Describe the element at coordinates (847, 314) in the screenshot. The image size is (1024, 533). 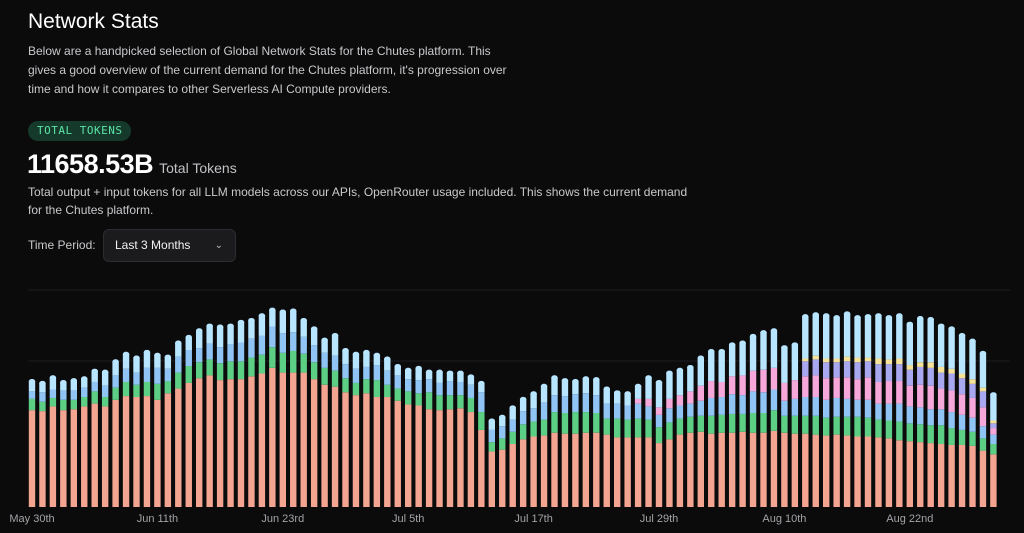
I see `bar-78-cap` at that location.